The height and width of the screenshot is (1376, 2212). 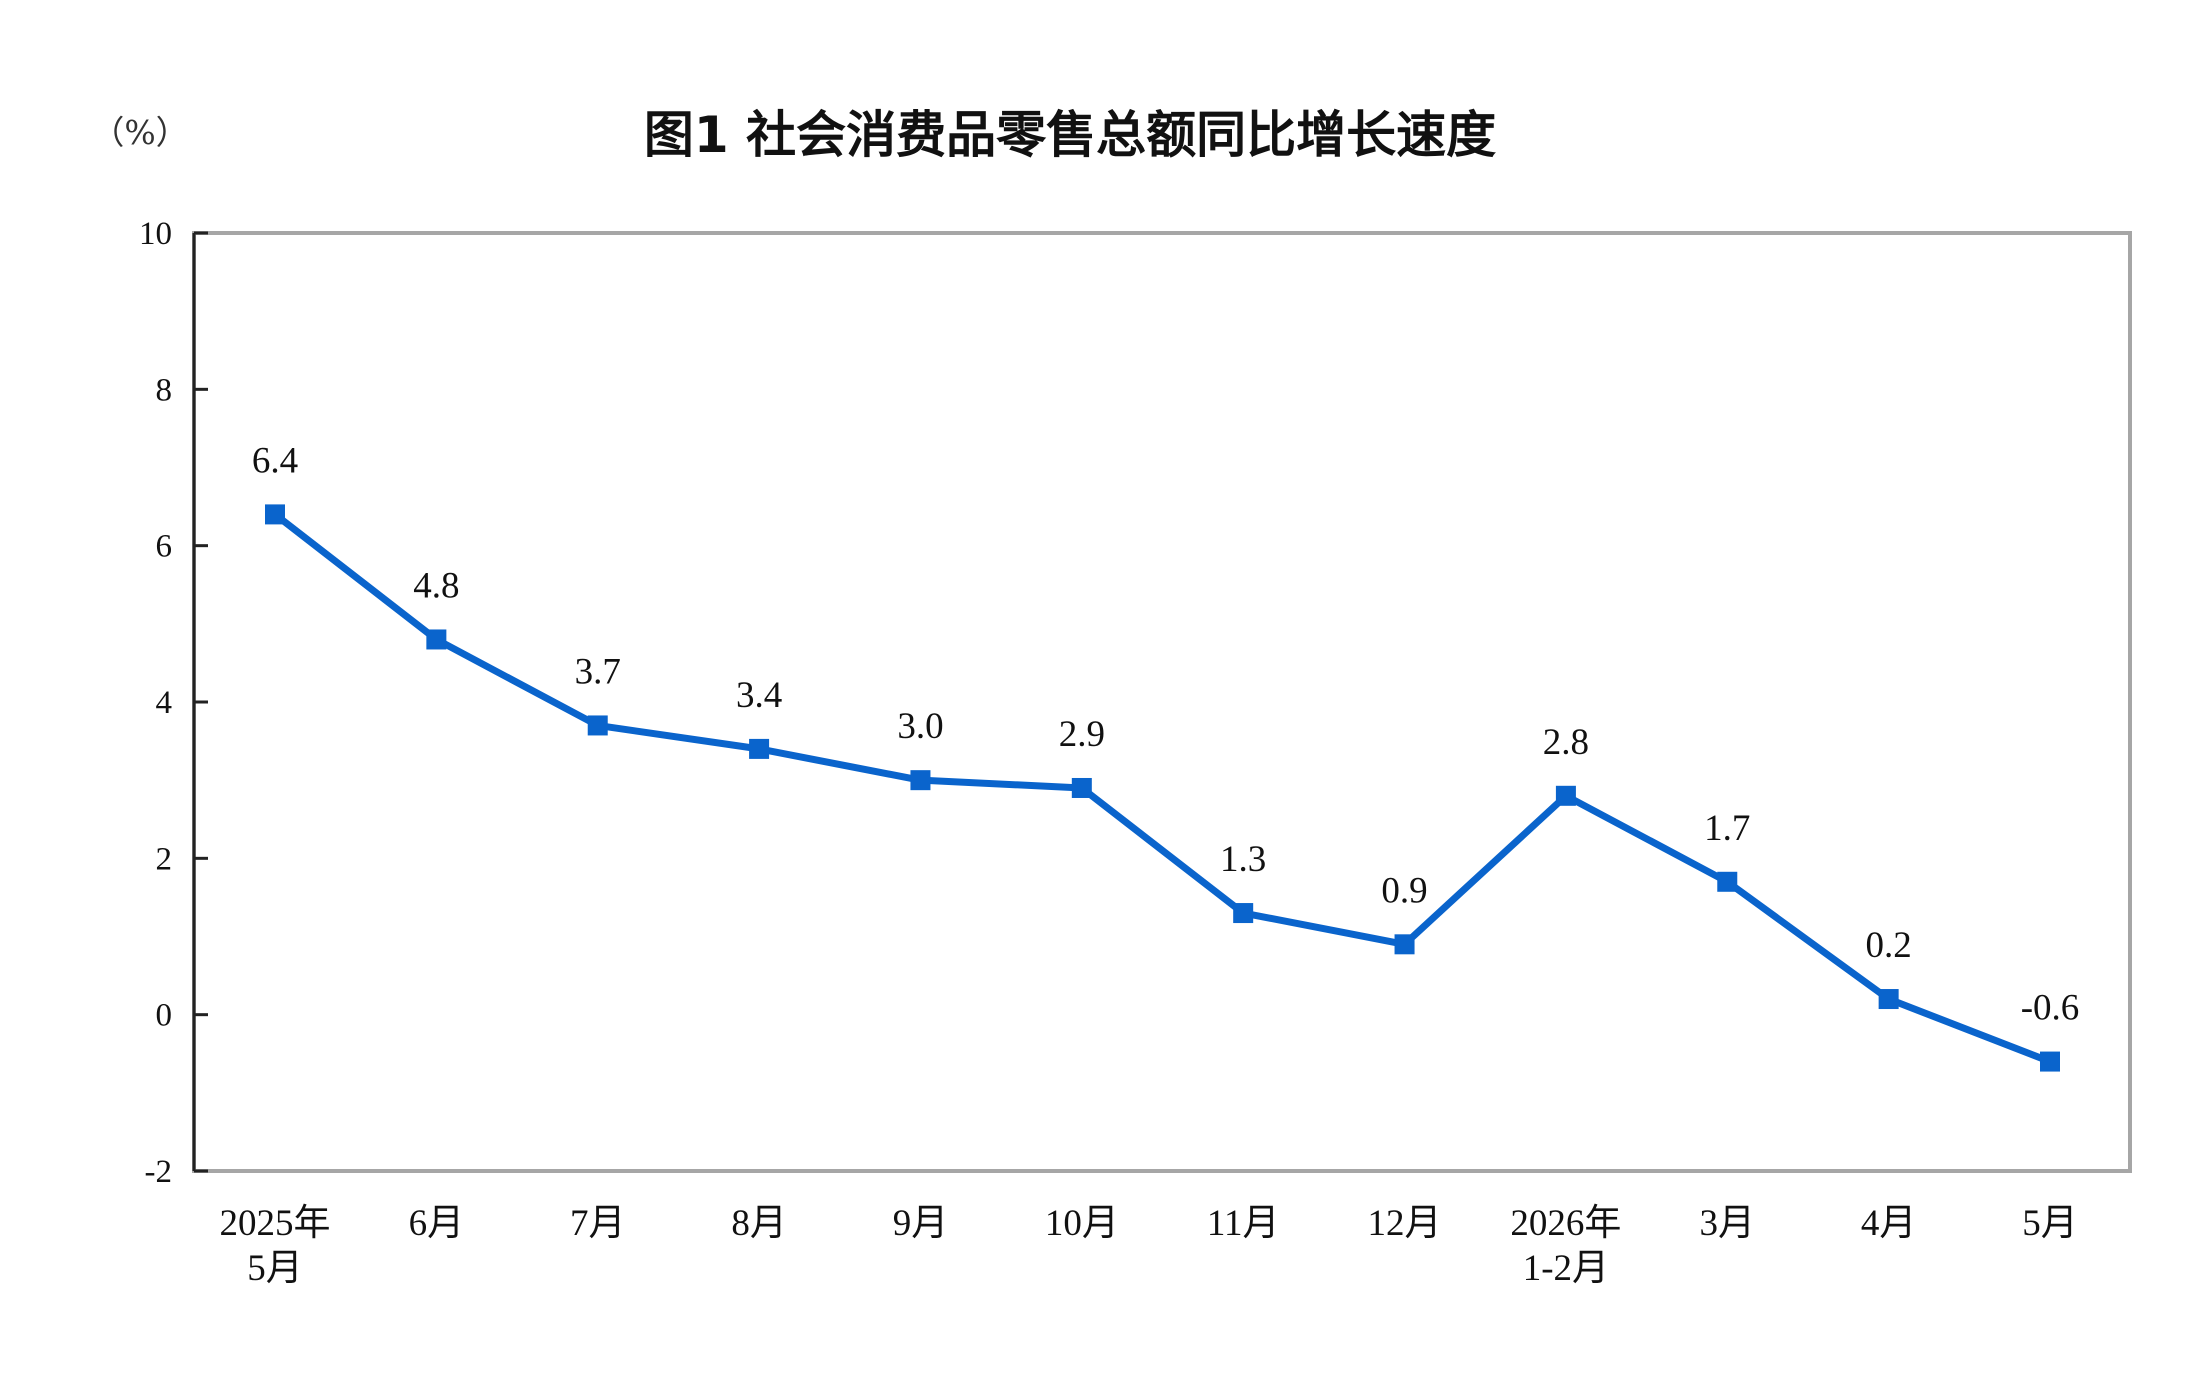 I want to click on y-tick-label: 6, so click(x=164, y=547).